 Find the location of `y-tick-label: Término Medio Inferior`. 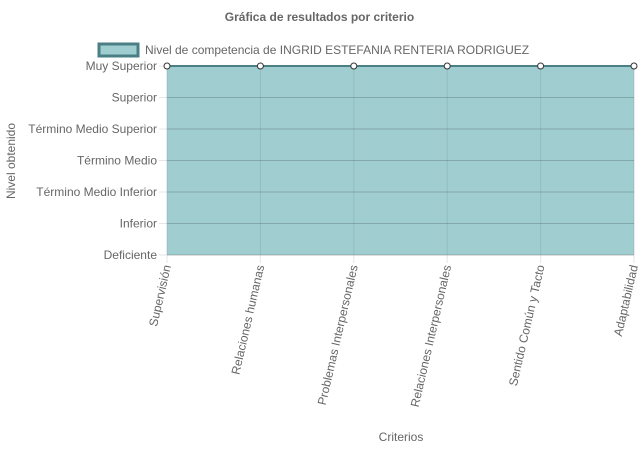

y-tick-label: Término Medio Inferior is located at coordinates (96, 192).